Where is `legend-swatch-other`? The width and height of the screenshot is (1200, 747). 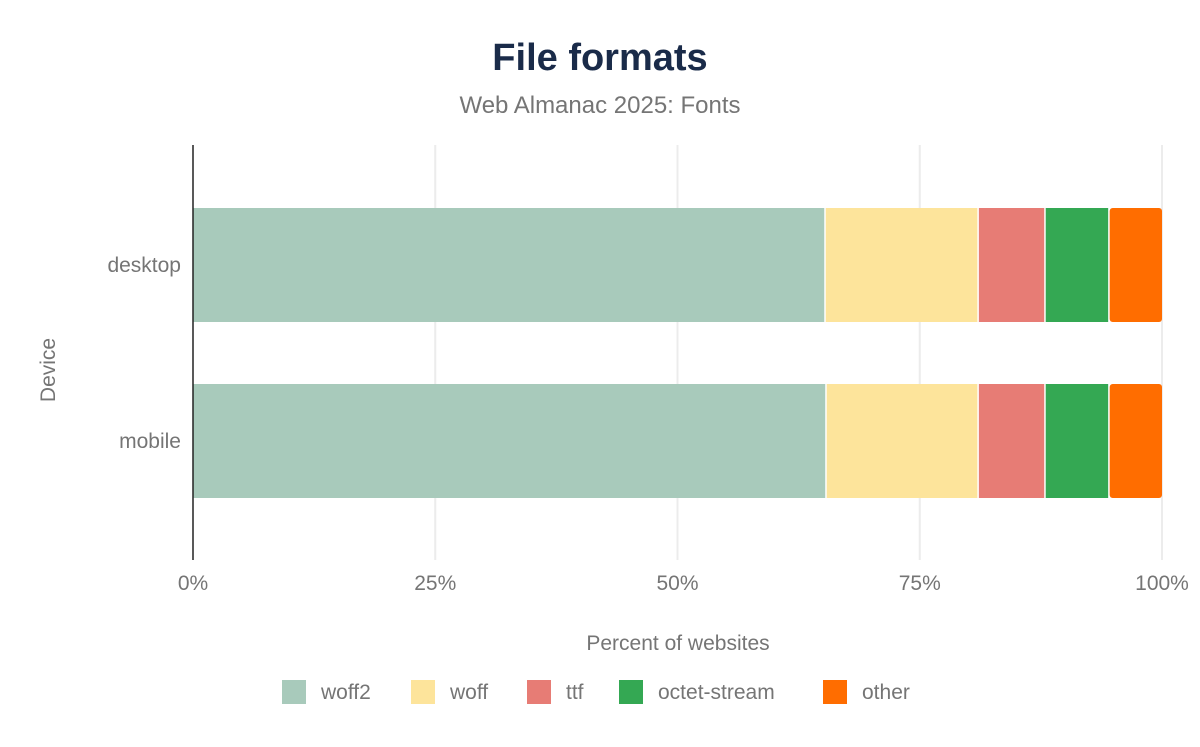
legend-swatch-other is located at coordinates (835, 692).